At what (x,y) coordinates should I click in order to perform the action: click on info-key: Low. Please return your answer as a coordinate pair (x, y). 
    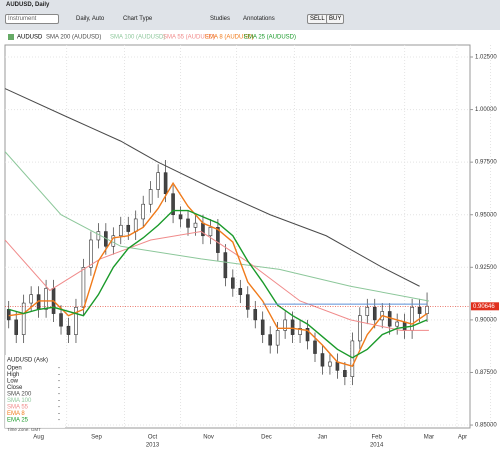
    Looking at the image, I should click on (13, 382).